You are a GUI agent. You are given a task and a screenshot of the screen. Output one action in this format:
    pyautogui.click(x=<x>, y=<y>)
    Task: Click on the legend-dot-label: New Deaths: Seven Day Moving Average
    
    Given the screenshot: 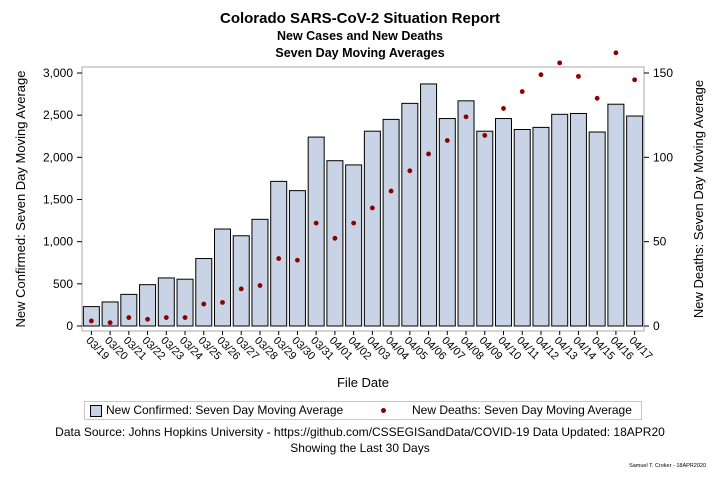 What is the action you would take?
    pyautogui.click(x=522, y=410)
    